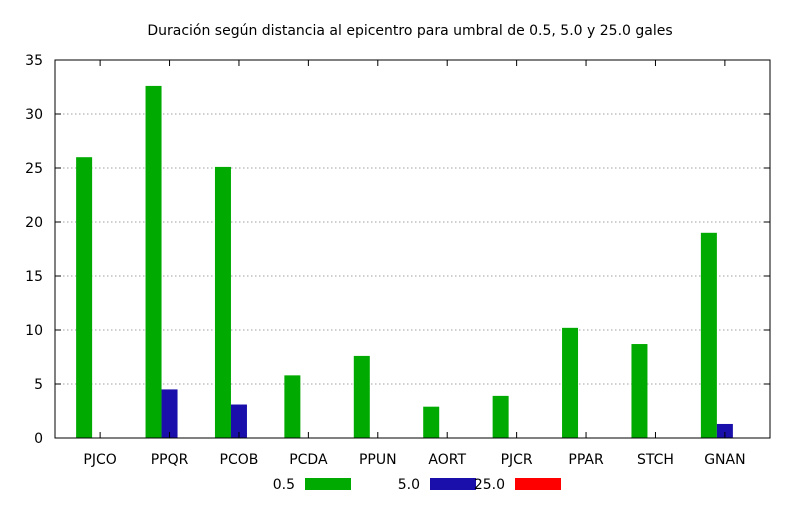 The width and height of the screenshot is (800, 505). I want to click on x-tick-label: GNAN, so click(724, 460).